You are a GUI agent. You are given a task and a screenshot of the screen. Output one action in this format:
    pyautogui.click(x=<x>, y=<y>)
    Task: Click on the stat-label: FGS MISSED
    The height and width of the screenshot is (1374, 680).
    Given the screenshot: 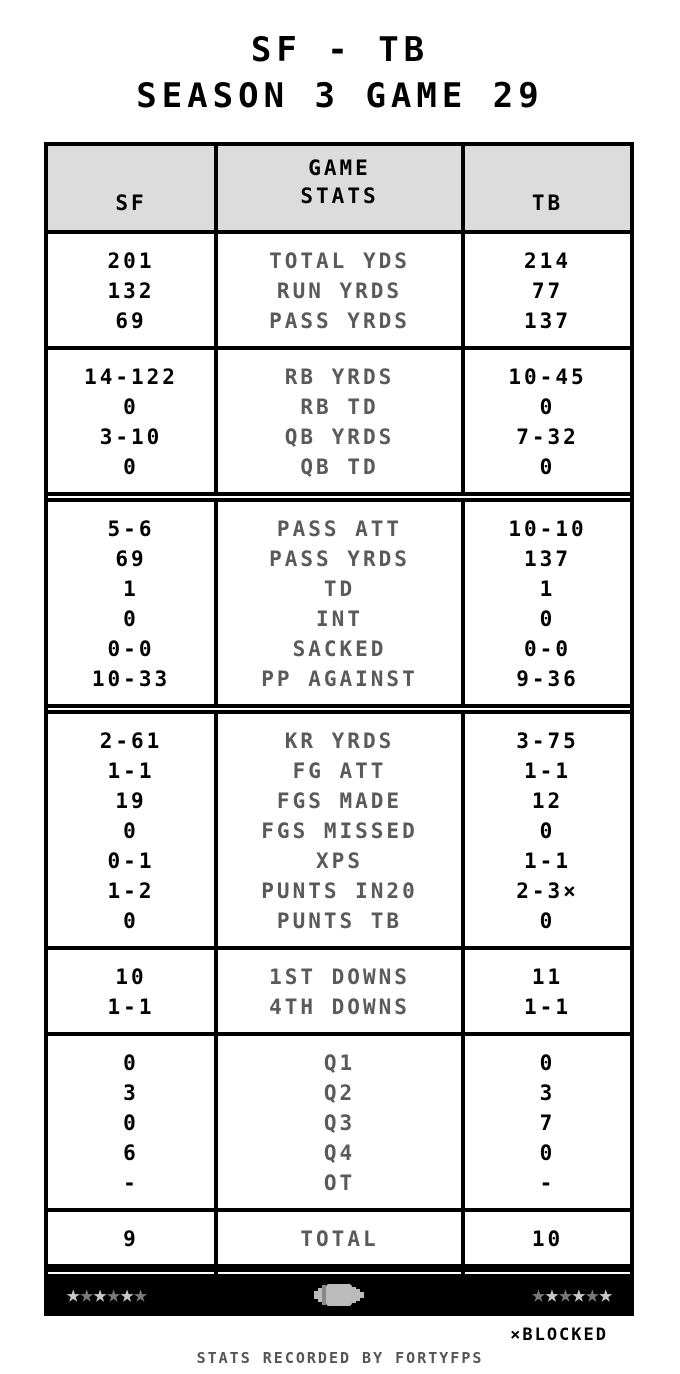 What is the action you would take?
    pyautogui.click(x=339, y=831)
    